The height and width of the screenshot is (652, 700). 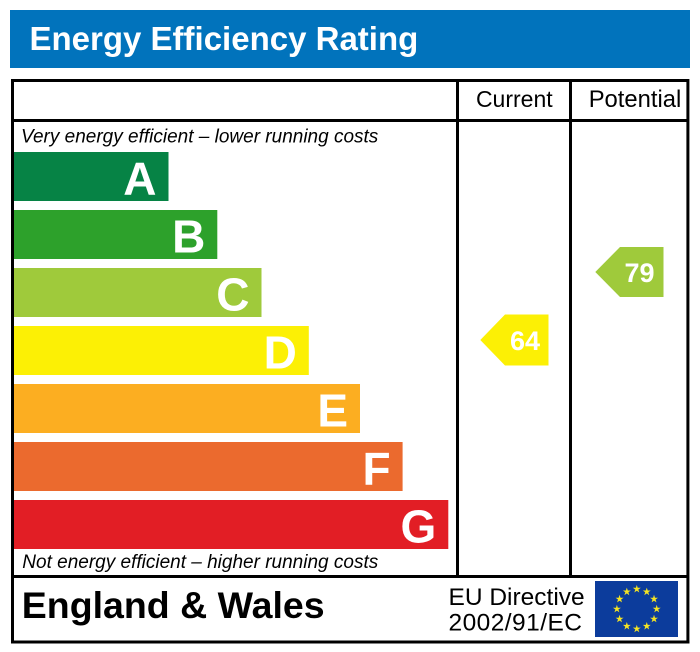 I want to click on svg-text: B, so click(x=188, y=237).